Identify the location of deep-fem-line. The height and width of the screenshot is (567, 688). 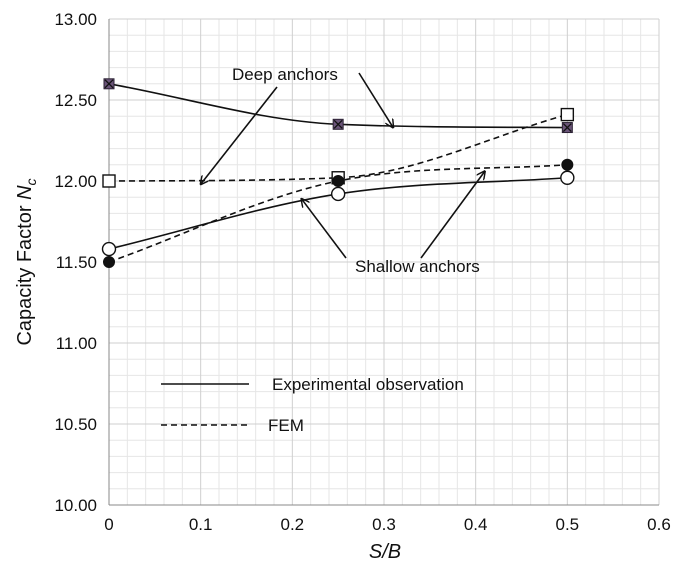
(338, 147).